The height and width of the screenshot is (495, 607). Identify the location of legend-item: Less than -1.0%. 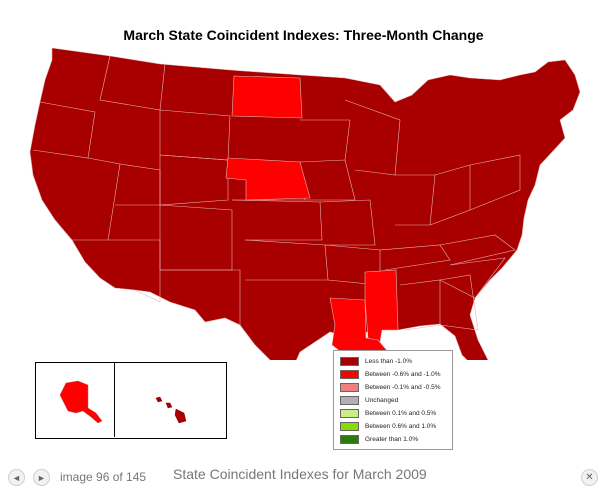
(376, 361).